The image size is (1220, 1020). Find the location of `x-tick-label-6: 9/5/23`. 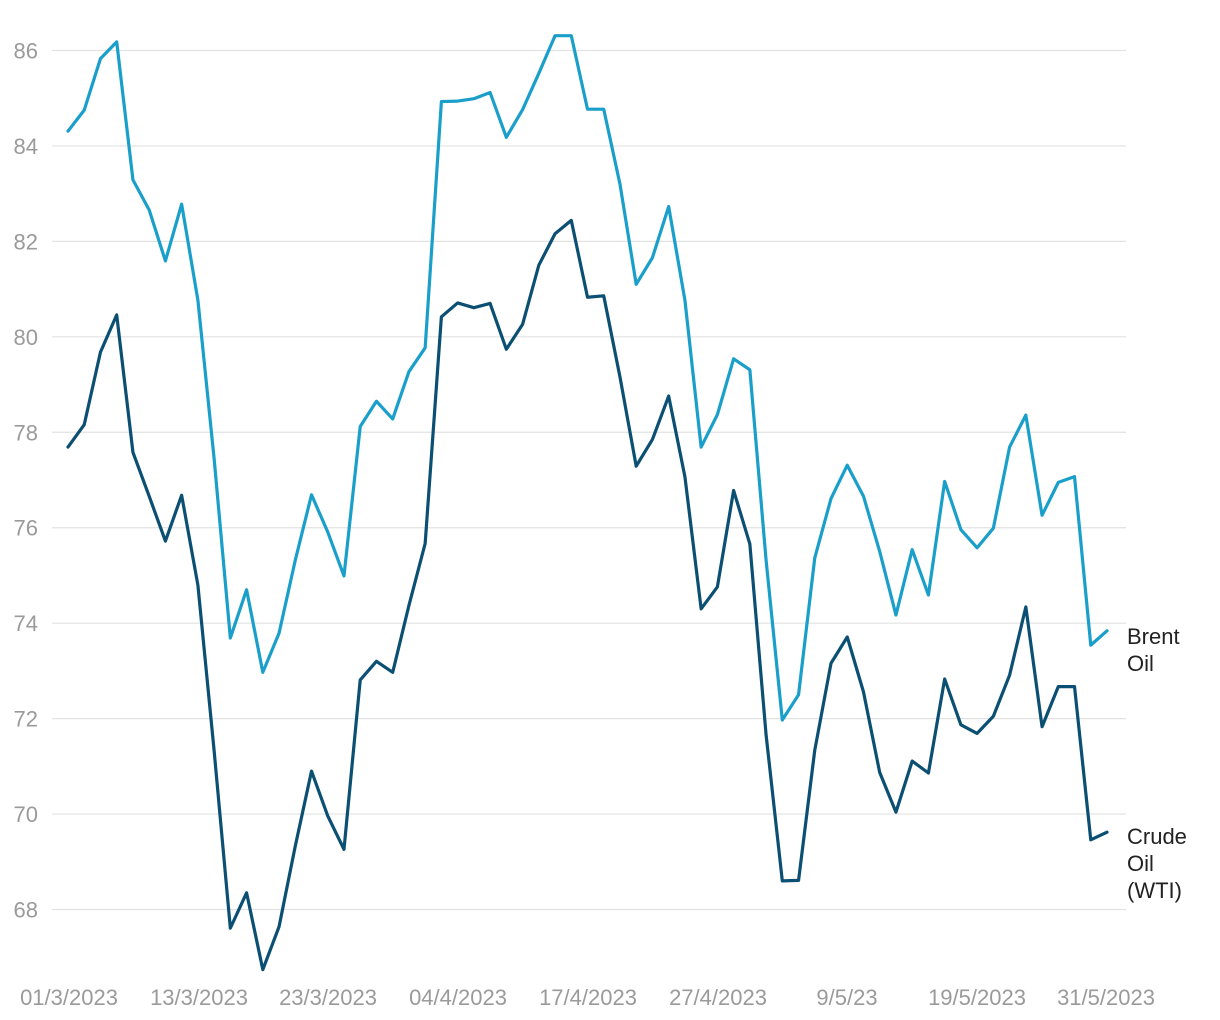

x-tick-label-6: 9/5/23 is located at coordinates (846, 997).